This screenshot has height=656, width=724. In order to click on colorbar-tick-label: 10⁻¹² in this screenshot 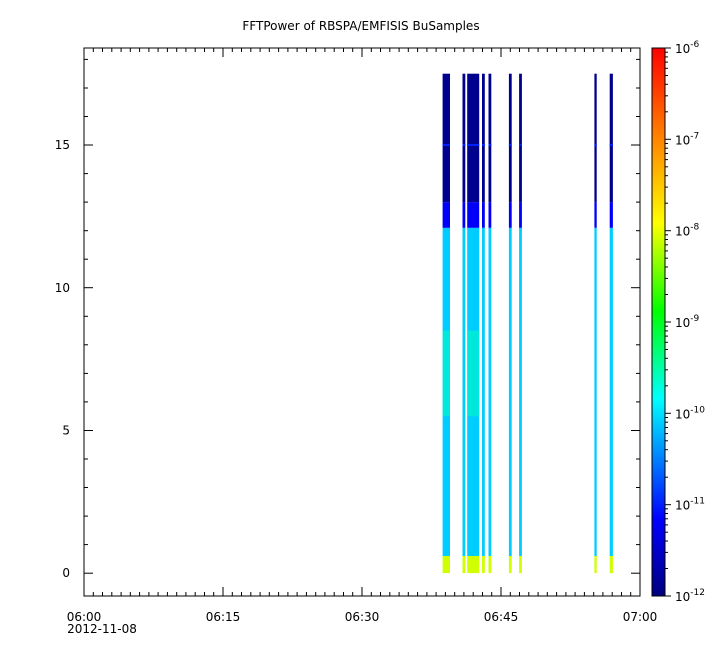, I will do `click(690, 596)`.